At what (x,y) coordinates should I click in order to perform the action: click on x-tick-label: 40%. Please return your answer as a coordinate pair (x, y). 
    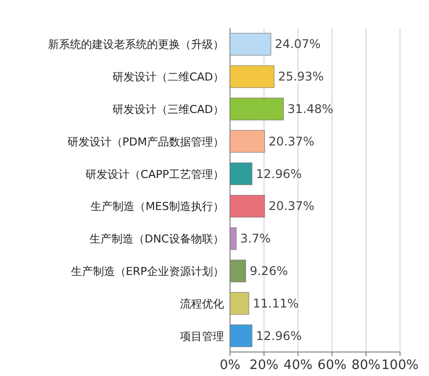
    Looking at the image, I should click on (298, 365).